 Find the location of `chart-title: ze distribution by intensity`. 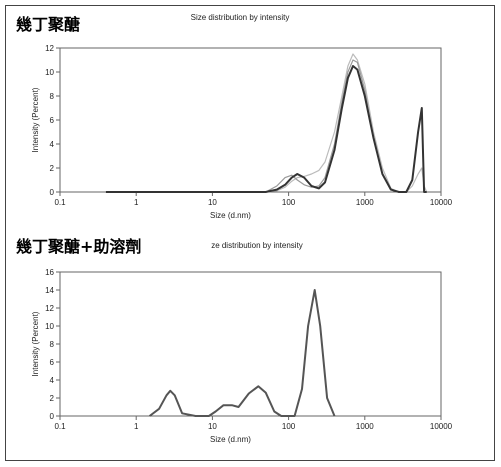

chart-title: ze distribution by intensity is located at coordinates (257, 245).